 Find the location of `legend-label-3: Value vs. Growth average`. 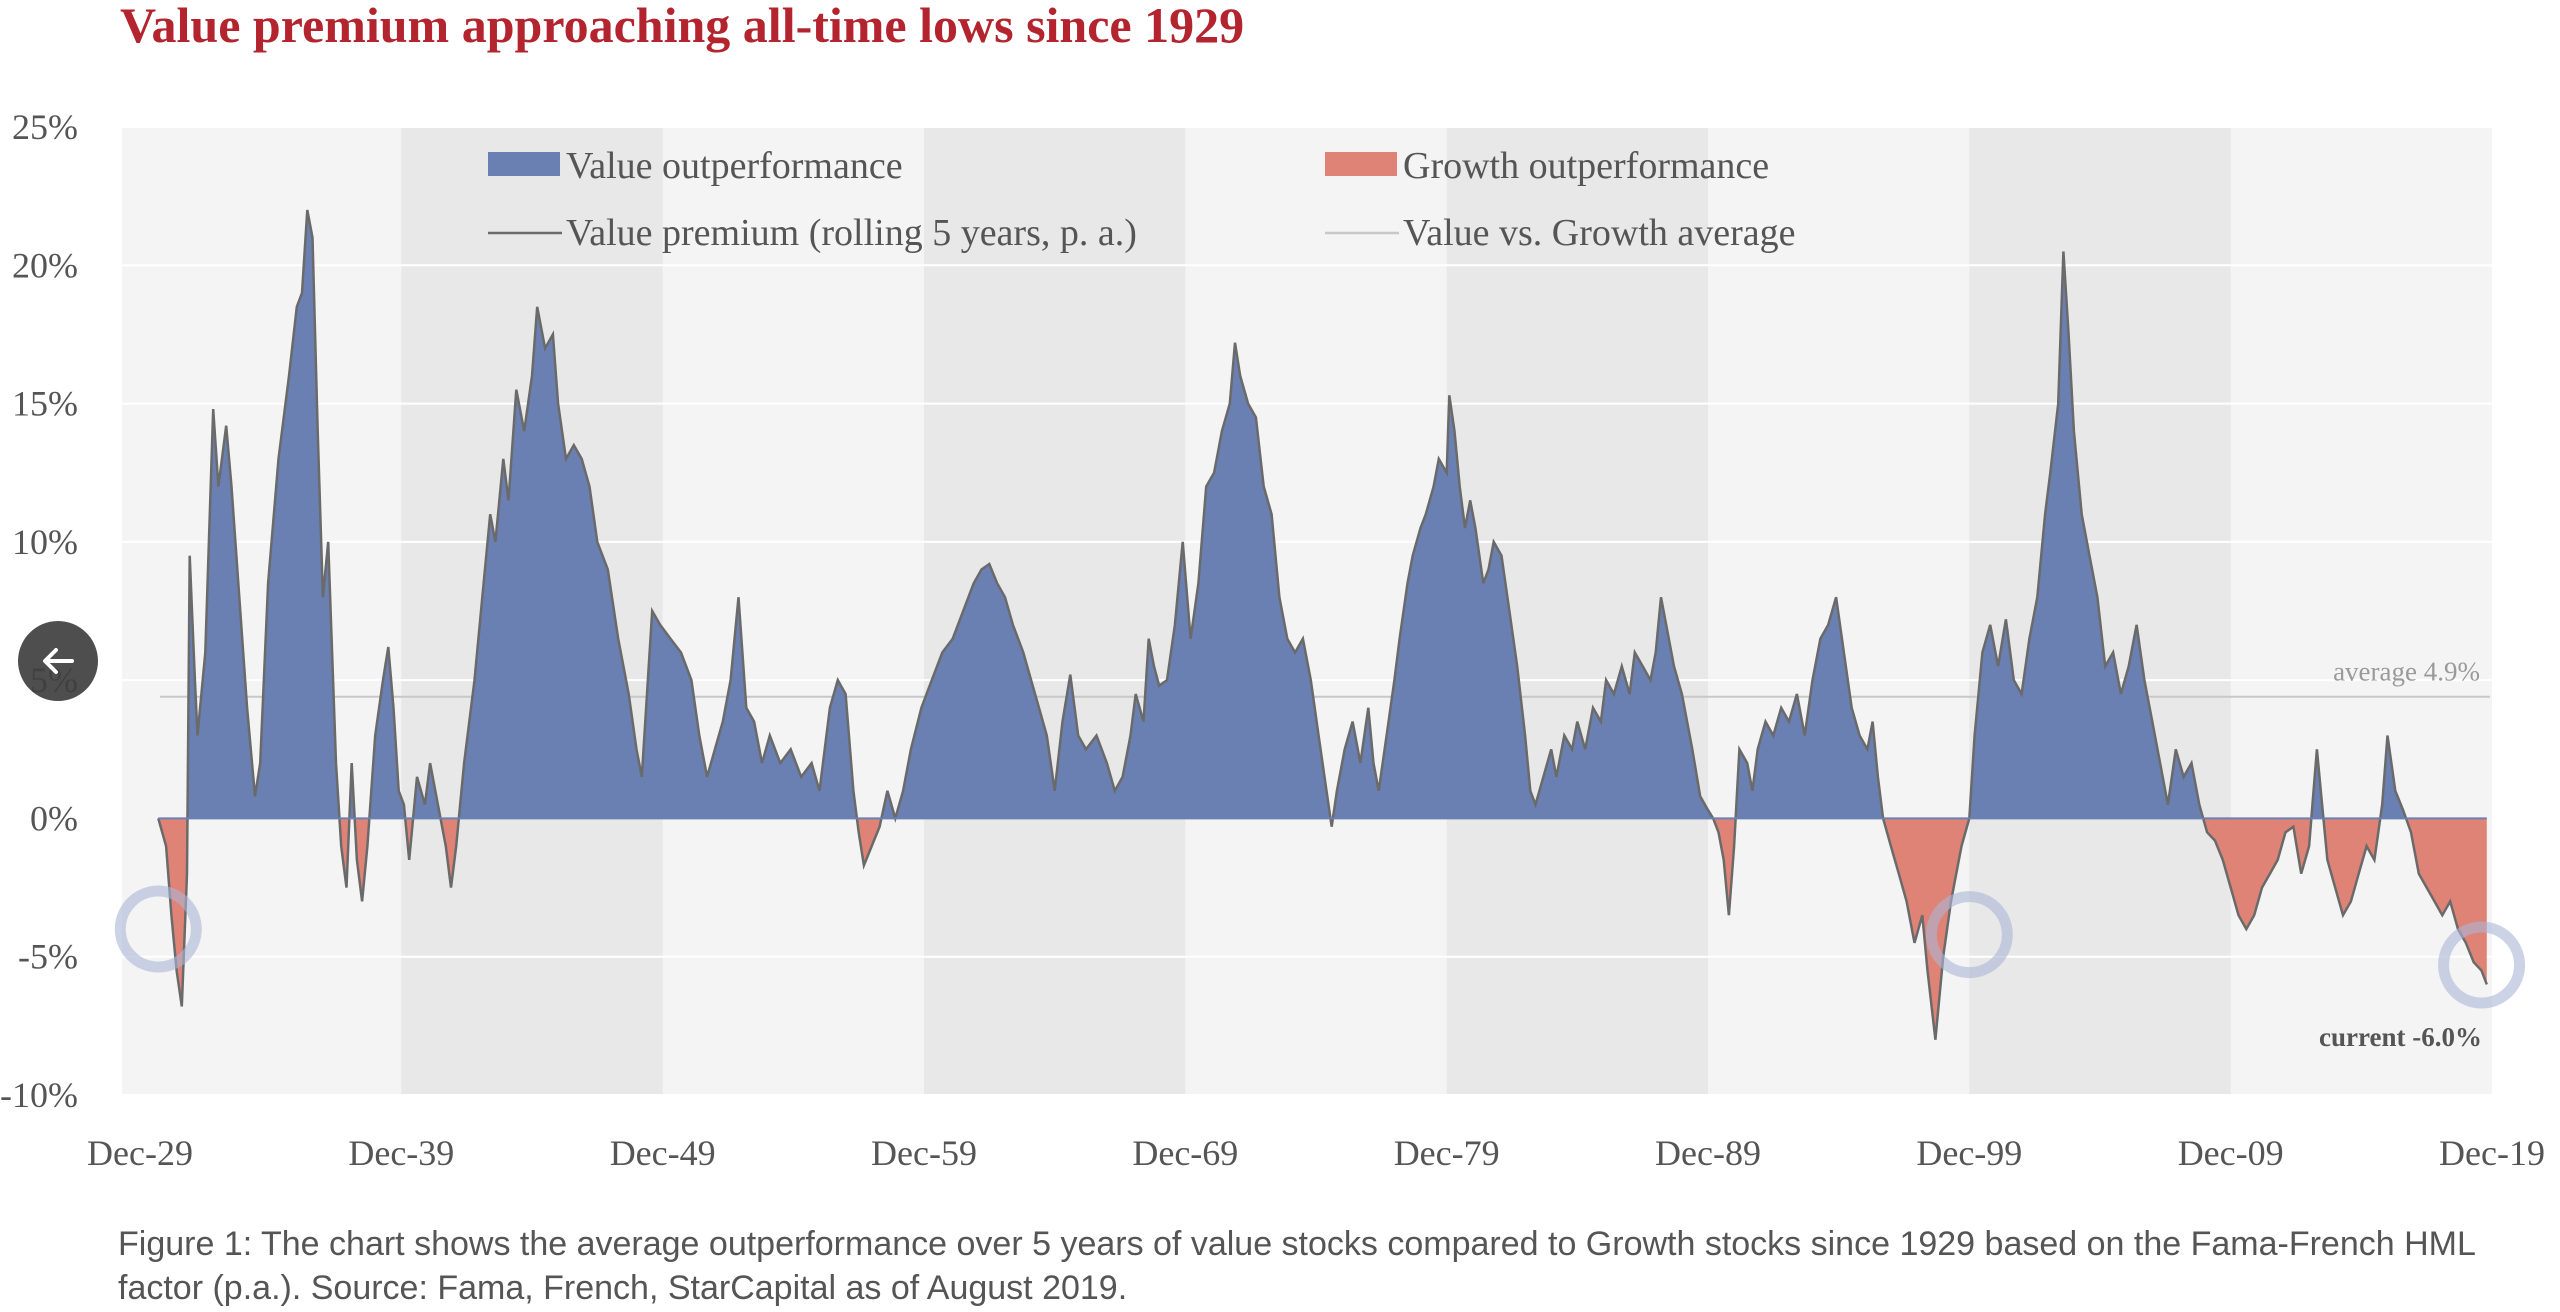

legend-label-3: Value vs. Growth average is located at coordinates (1599, 233).